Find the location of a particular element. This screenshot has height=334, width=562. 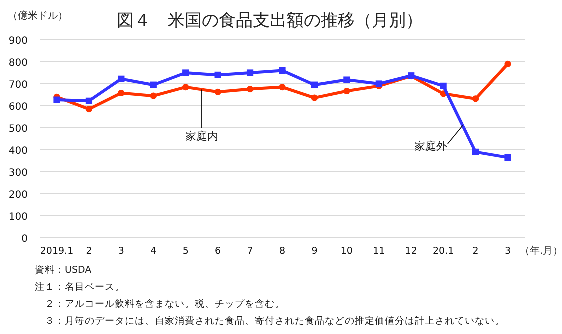

y-tick-label: 800 is located at coordinates (18, 63).